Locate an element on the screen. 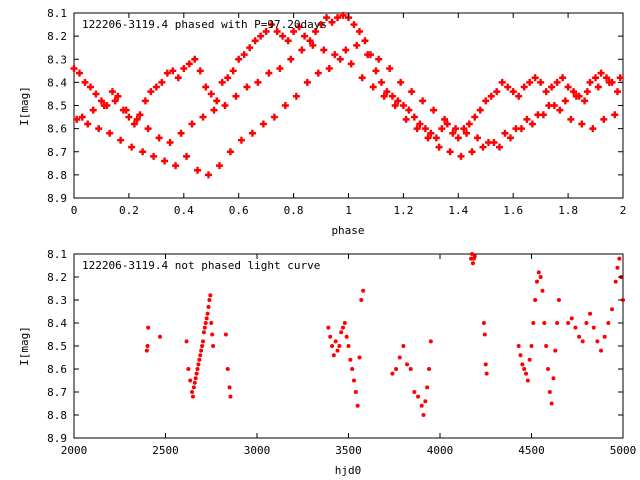  light-curve-chart-x-tick-label: 5000 is located at coordinates (623, 450).